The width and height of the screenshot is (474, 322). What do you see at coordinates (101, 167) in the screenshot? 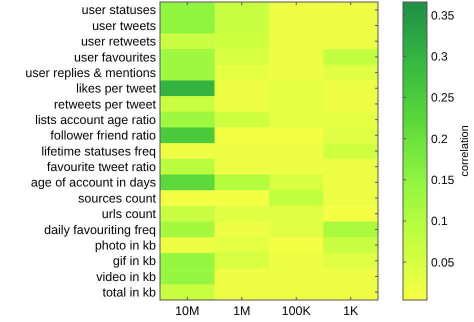
I see `y-tick-label: favourite tweet ratio` at bounding box center [101, 167].